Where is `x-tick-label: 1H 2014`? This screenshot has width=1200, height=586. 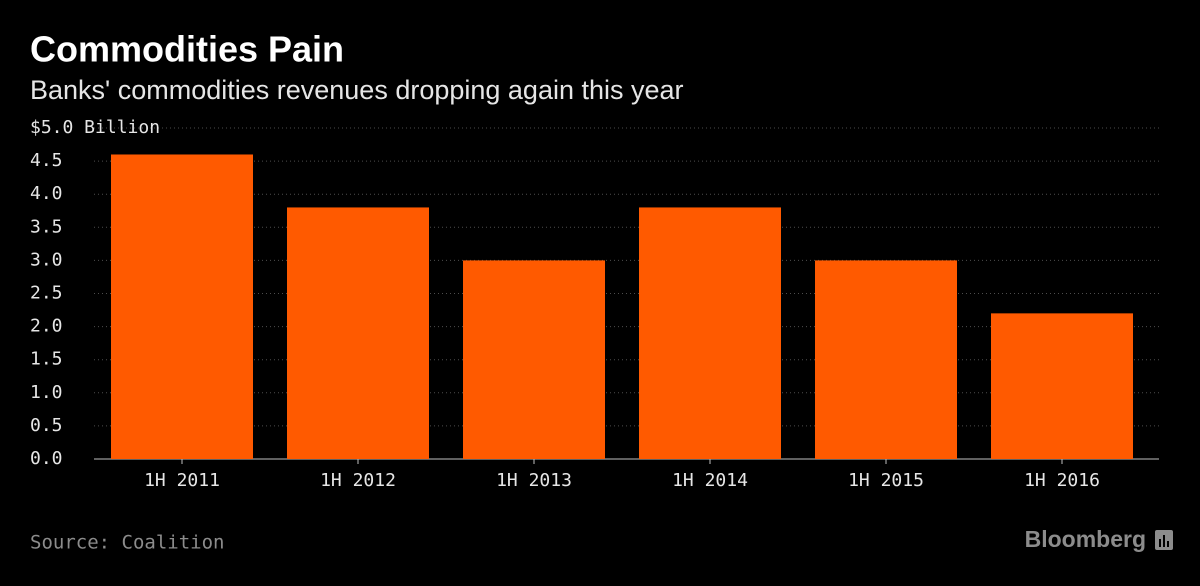
x-tick-label: 1H 2014 is located at coordinates (710, 480).